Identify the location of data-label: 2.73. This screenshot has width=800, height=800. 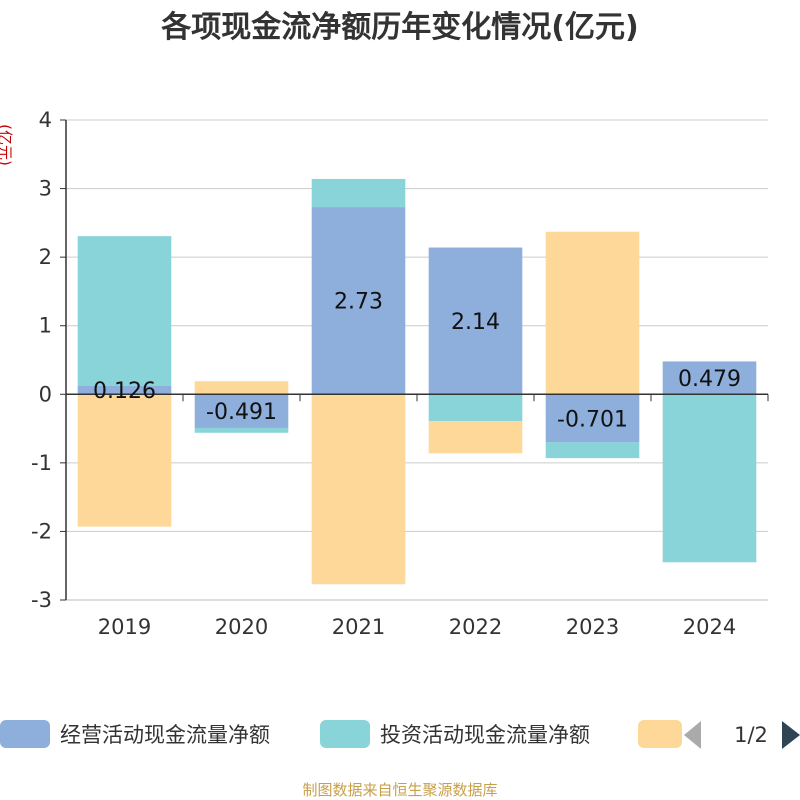
(358, 302).